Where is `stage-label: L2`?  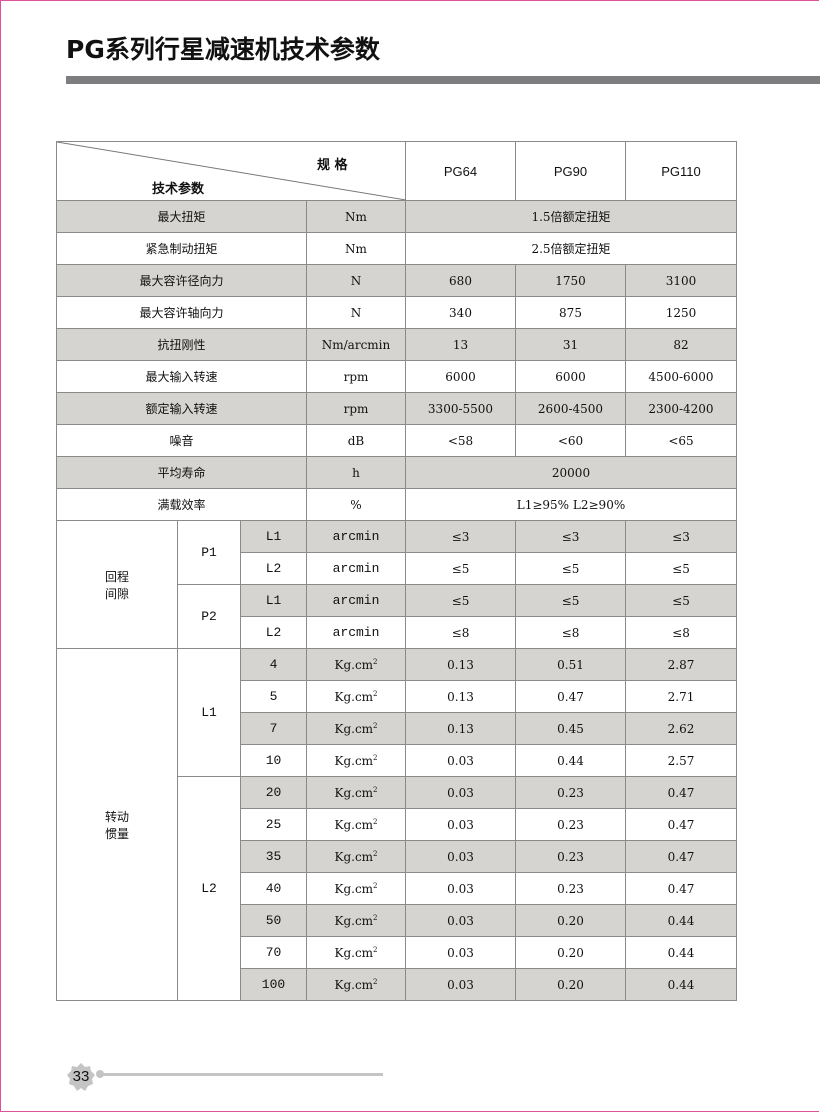
stage-label: L2 is located at coordinates (273, 568).